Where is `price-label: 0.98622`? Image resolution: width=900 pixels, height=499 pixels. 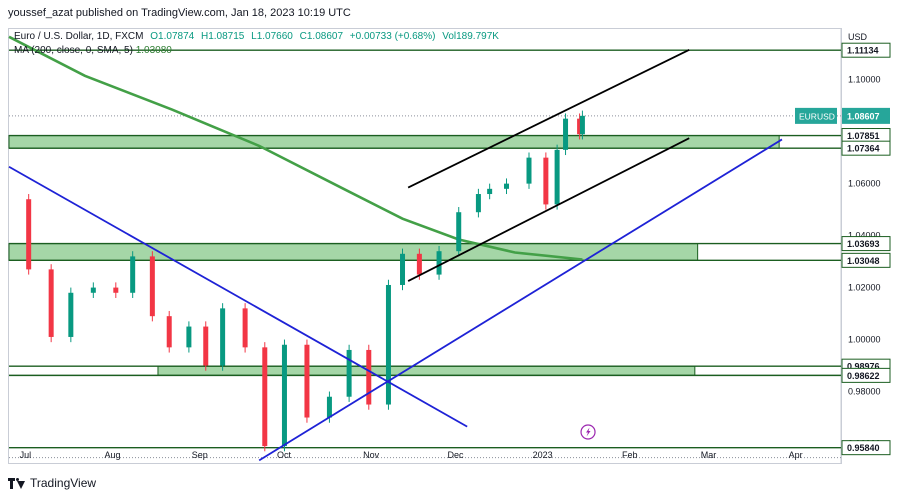
price-label: 0.98622 is located at coordinates (863, 376).